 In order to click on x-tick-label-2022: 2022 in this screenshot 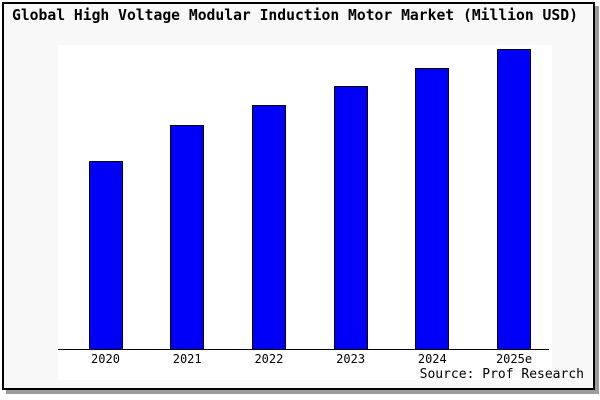, I will do `click(269, 359)`.